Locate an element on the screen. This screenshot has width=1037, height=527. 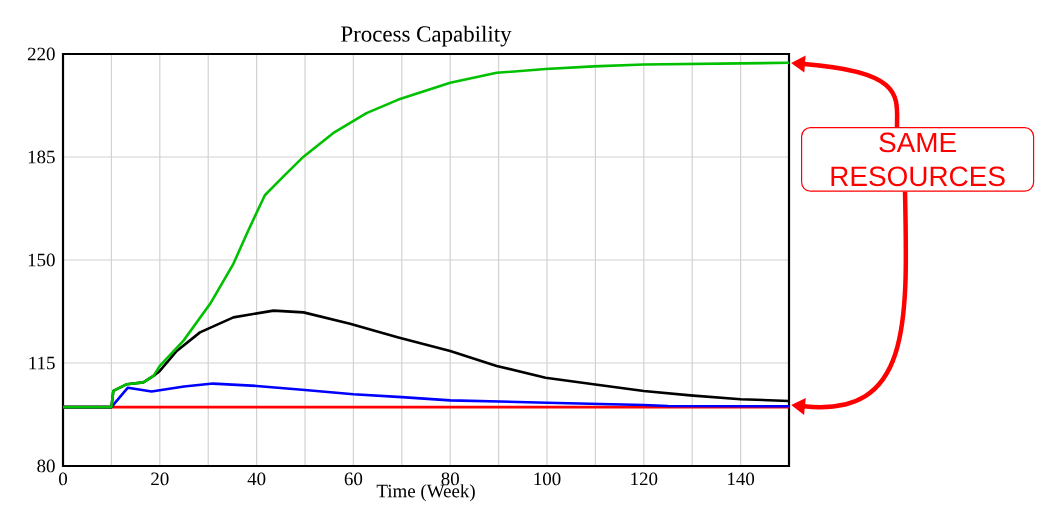
x-tick-label: 0 is located at coordinates (63, 479).